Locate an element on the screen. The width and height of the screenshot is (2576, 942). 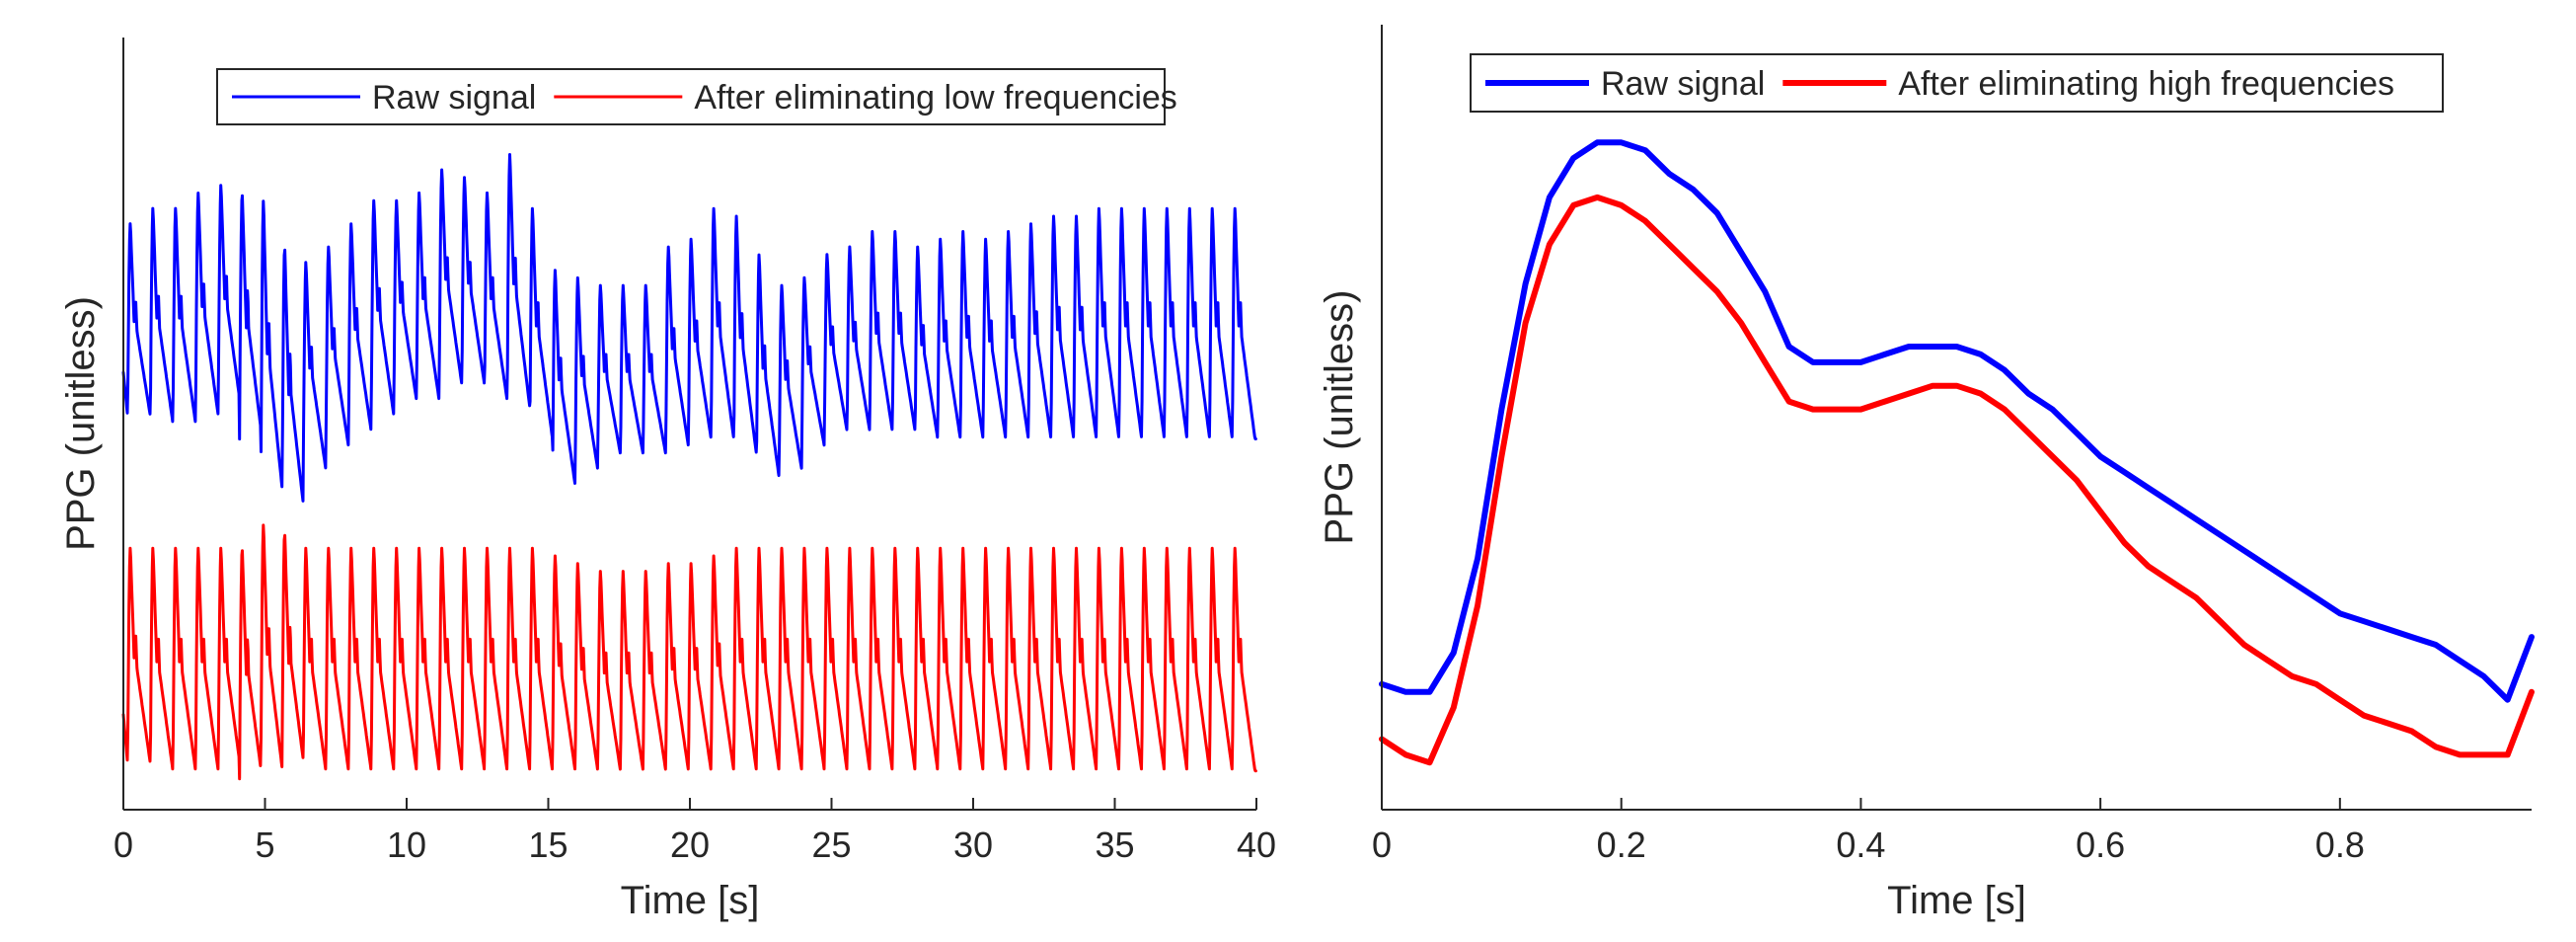
x-tick-label: 5 is located at coordinates (264, 844).